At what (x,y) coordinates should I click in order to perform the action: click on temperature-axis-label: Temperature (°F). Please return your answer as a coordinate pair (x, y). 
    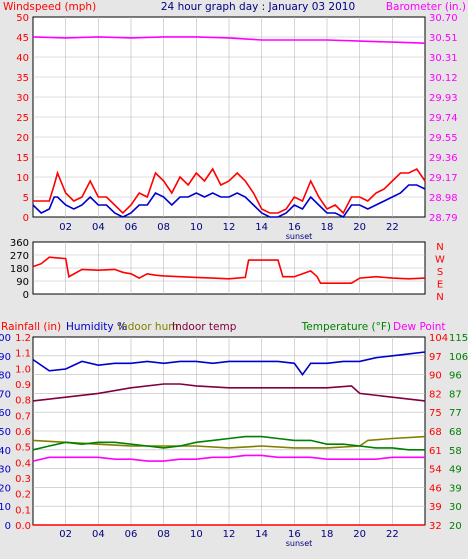
    Looking at the image, I should click on (346, 327).